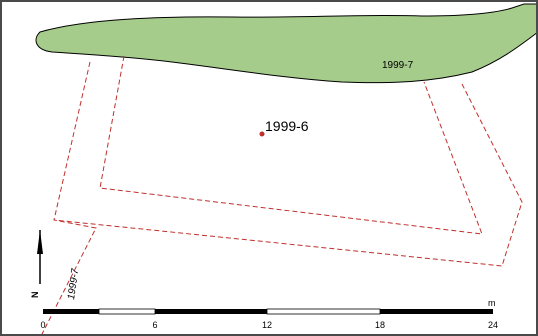 The image size is (538, 336). Describe the element at coordinates (380, 325) in the screenshot. I see `scalebar-tick-18: 18` at that location.